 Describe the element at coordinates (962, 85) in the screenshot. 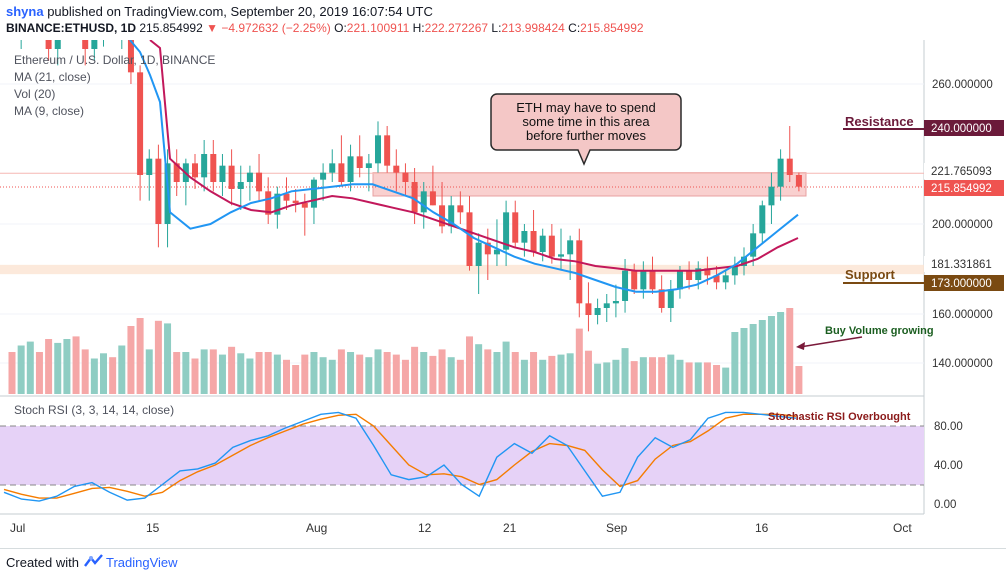

I see `price-tick: 260.000000` at that location.